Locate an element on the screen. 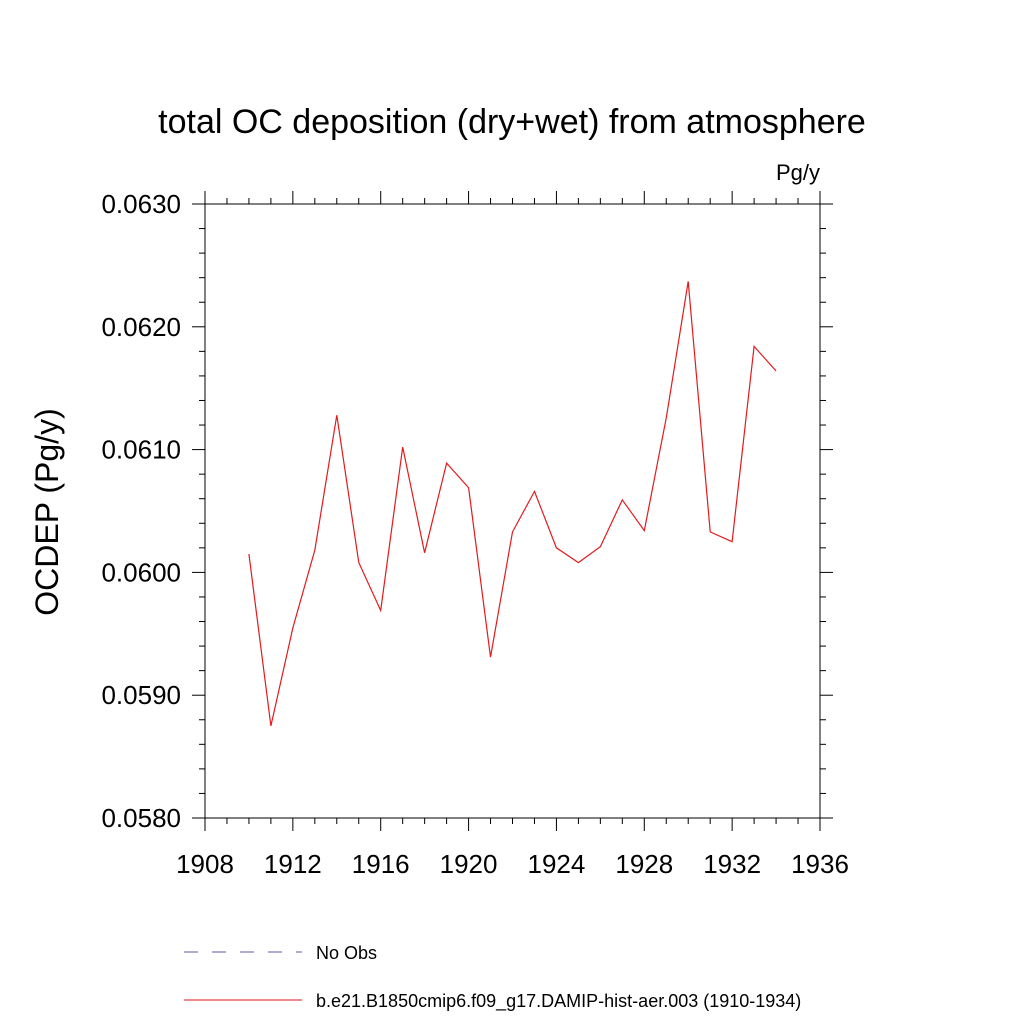  x-tick-label: 1908 is located at coordinates (205, 864).